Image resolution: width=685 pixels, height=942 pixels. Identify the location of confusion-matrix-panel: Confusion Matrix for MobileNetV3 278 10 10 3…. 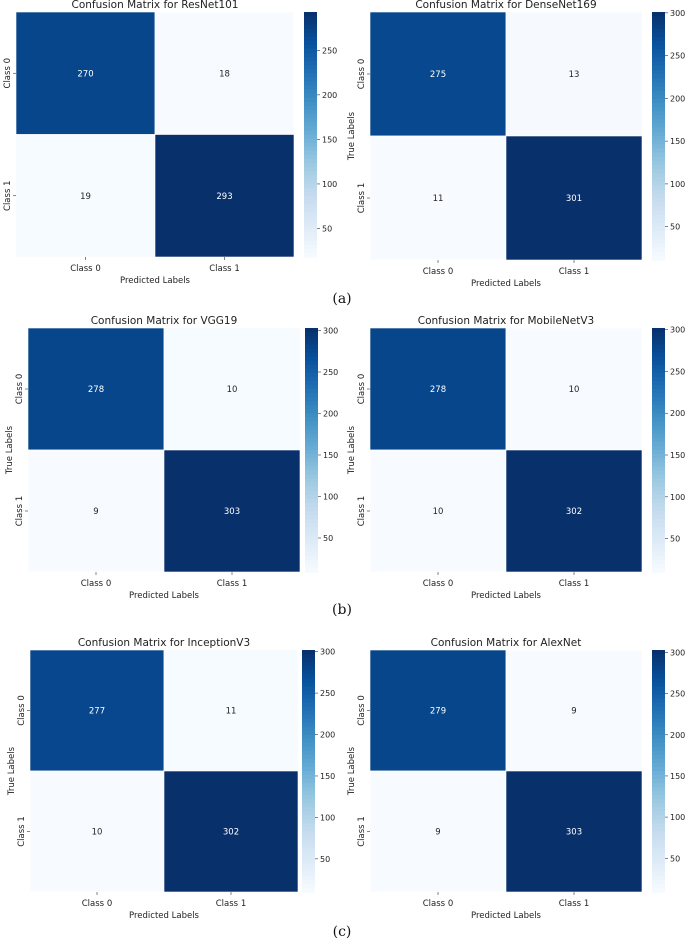
(516, 458).